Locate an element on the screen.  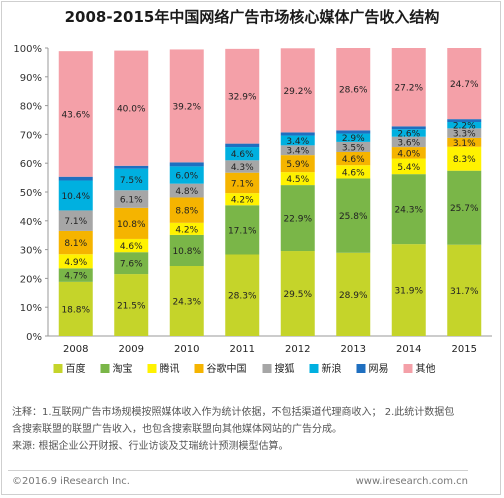
data-label: 18.8% is located at coordinates (75, 310).